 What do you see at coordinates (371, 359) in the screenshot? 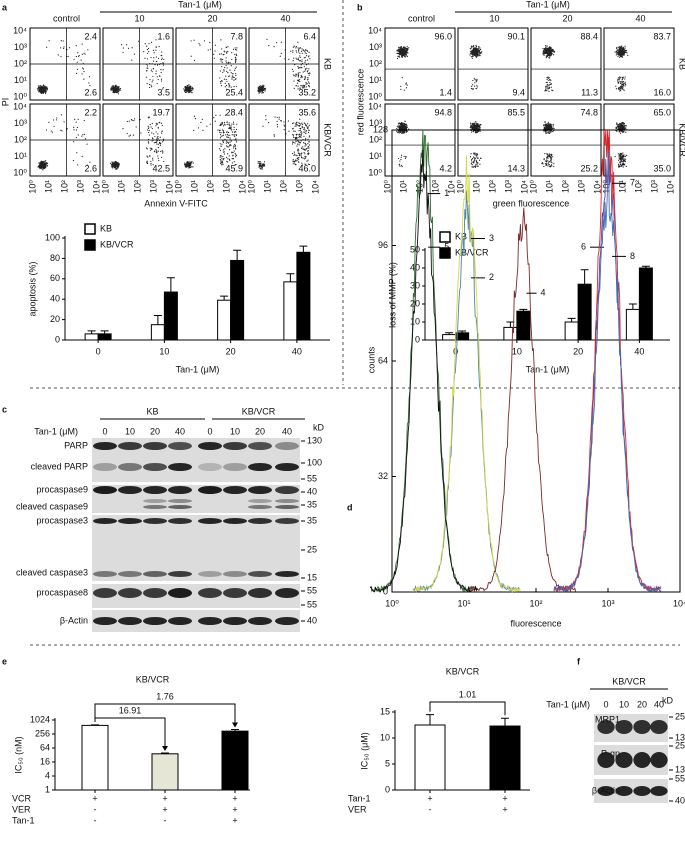
I see `y-axis-title: counts` at bounding box center [371, 359].